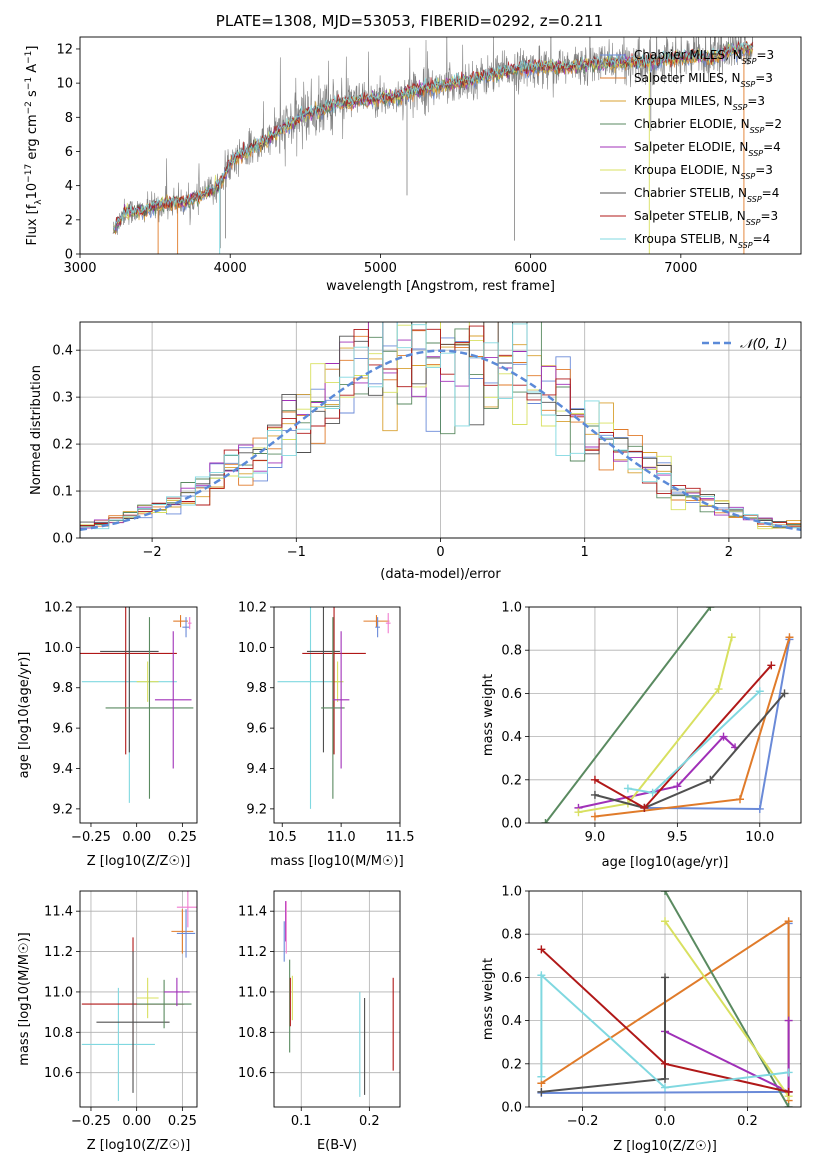 Image resolution: width=819 pixels, height=1170 pixels. Describe the element at coordinates (338, 999) in the screenshot. I see `mass_vs_ebv-plot-area` at that location.